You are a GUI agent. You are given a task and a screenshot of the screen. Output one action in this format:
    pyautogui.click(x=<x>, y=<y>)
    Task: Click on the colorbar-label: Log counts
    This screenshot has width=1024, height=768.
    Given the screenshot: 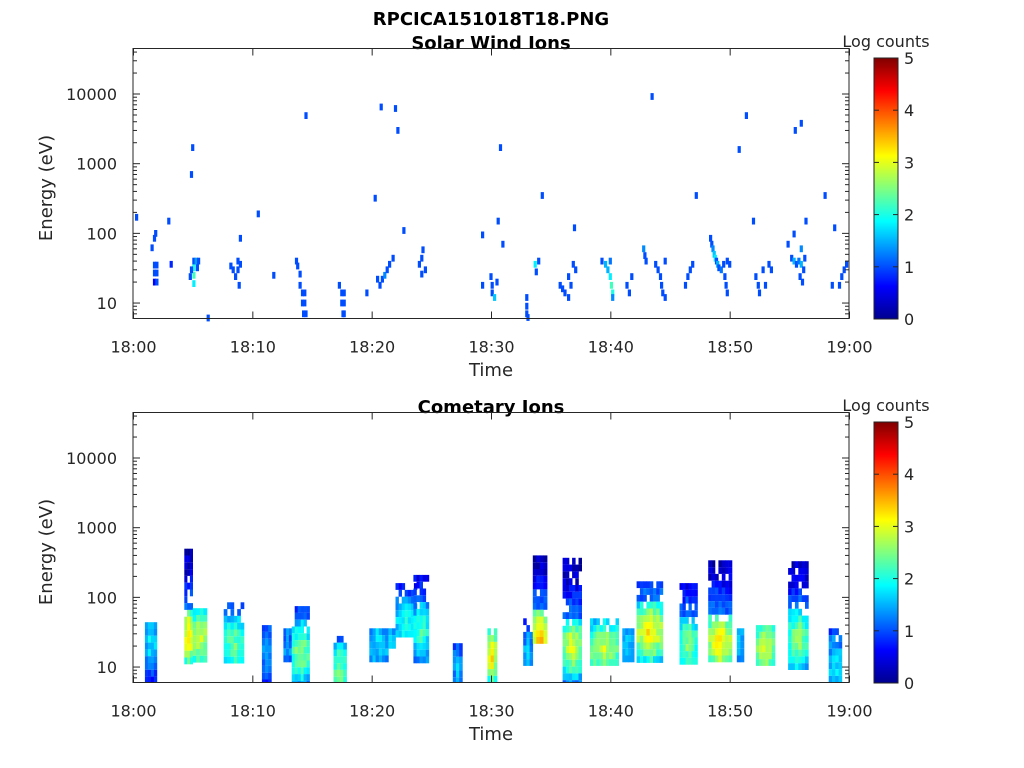 What is the action you would take?
    pyautogui.click(x=885, y=405)
    